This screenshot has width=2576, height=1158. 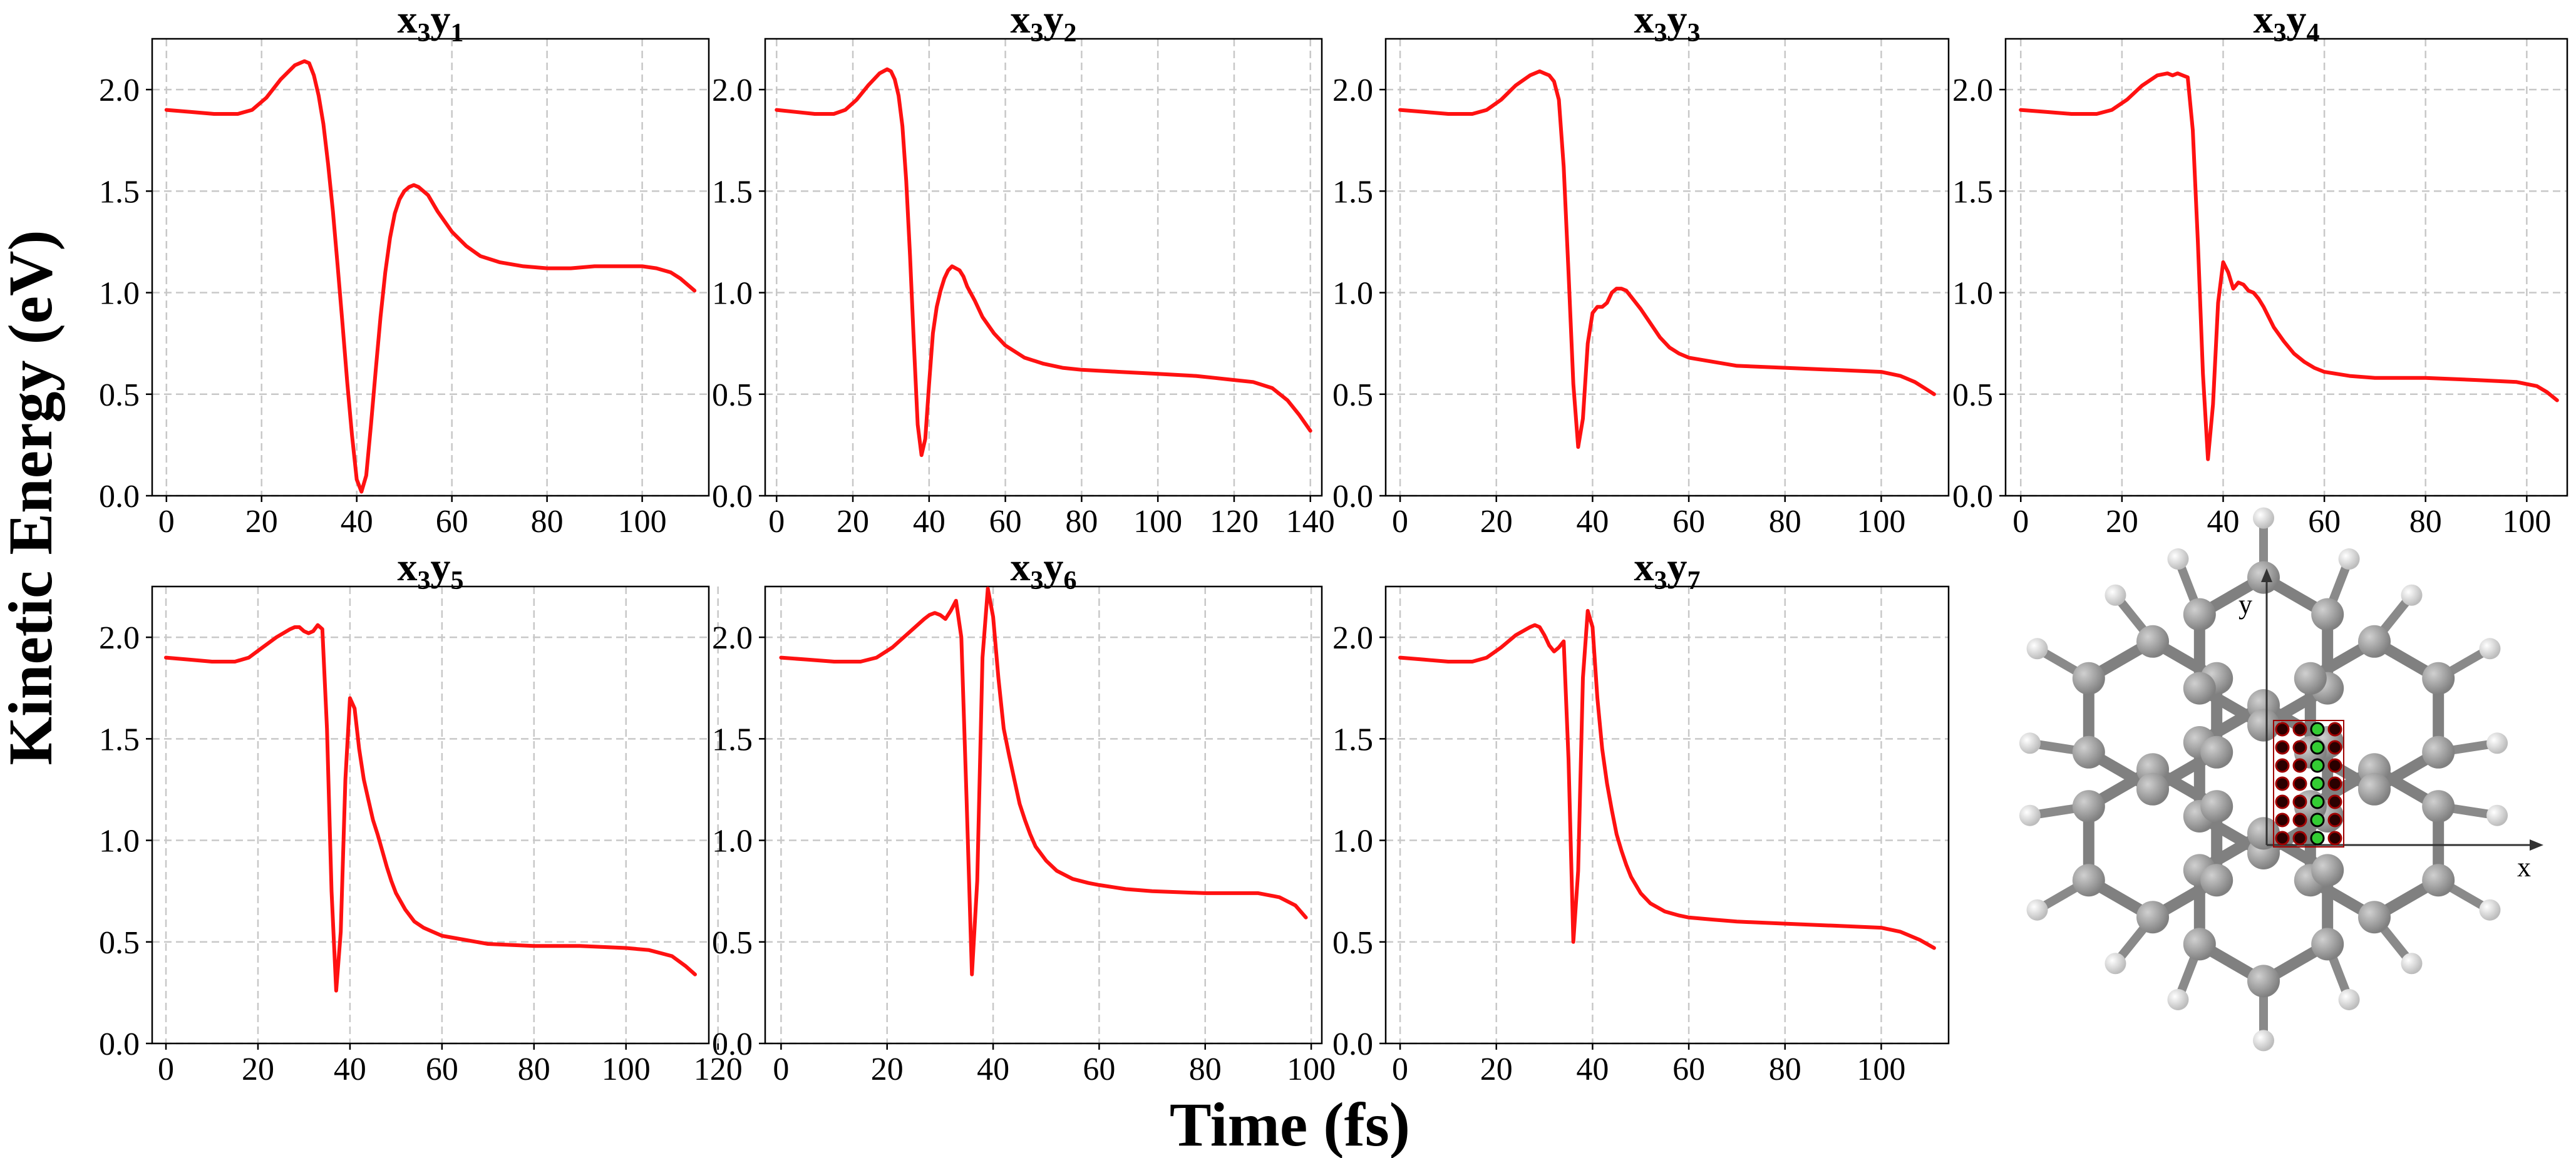 I want to click on mol-x-label: x, so click(x=2524, y=868).